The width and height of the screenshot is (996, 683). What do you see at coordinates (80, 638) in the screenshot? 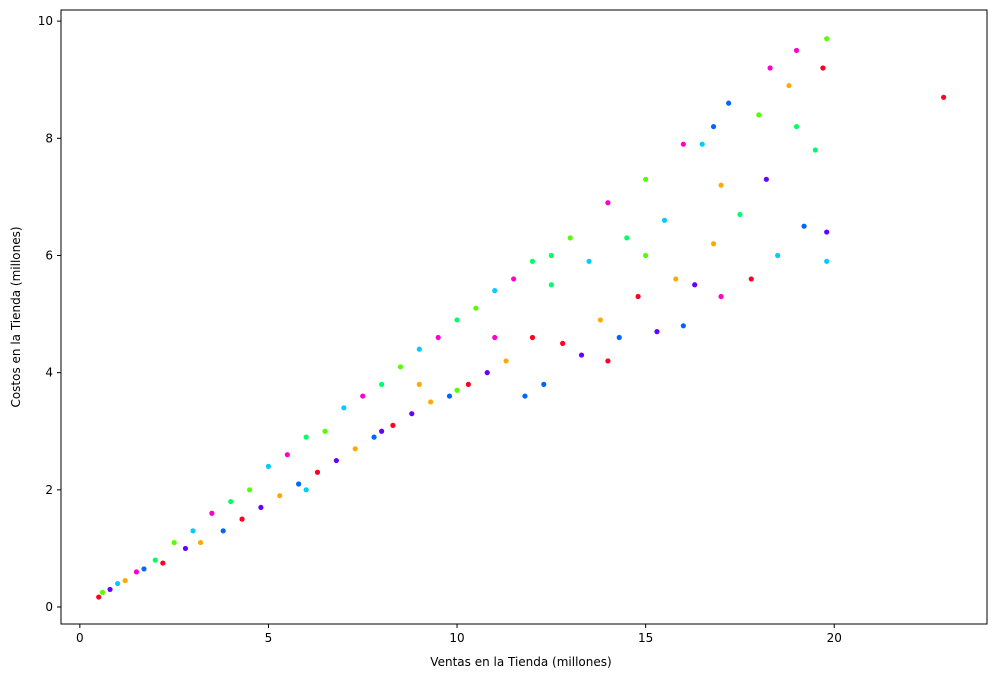
I see `x-tick-label: 0` at bounding box center [80, 638].